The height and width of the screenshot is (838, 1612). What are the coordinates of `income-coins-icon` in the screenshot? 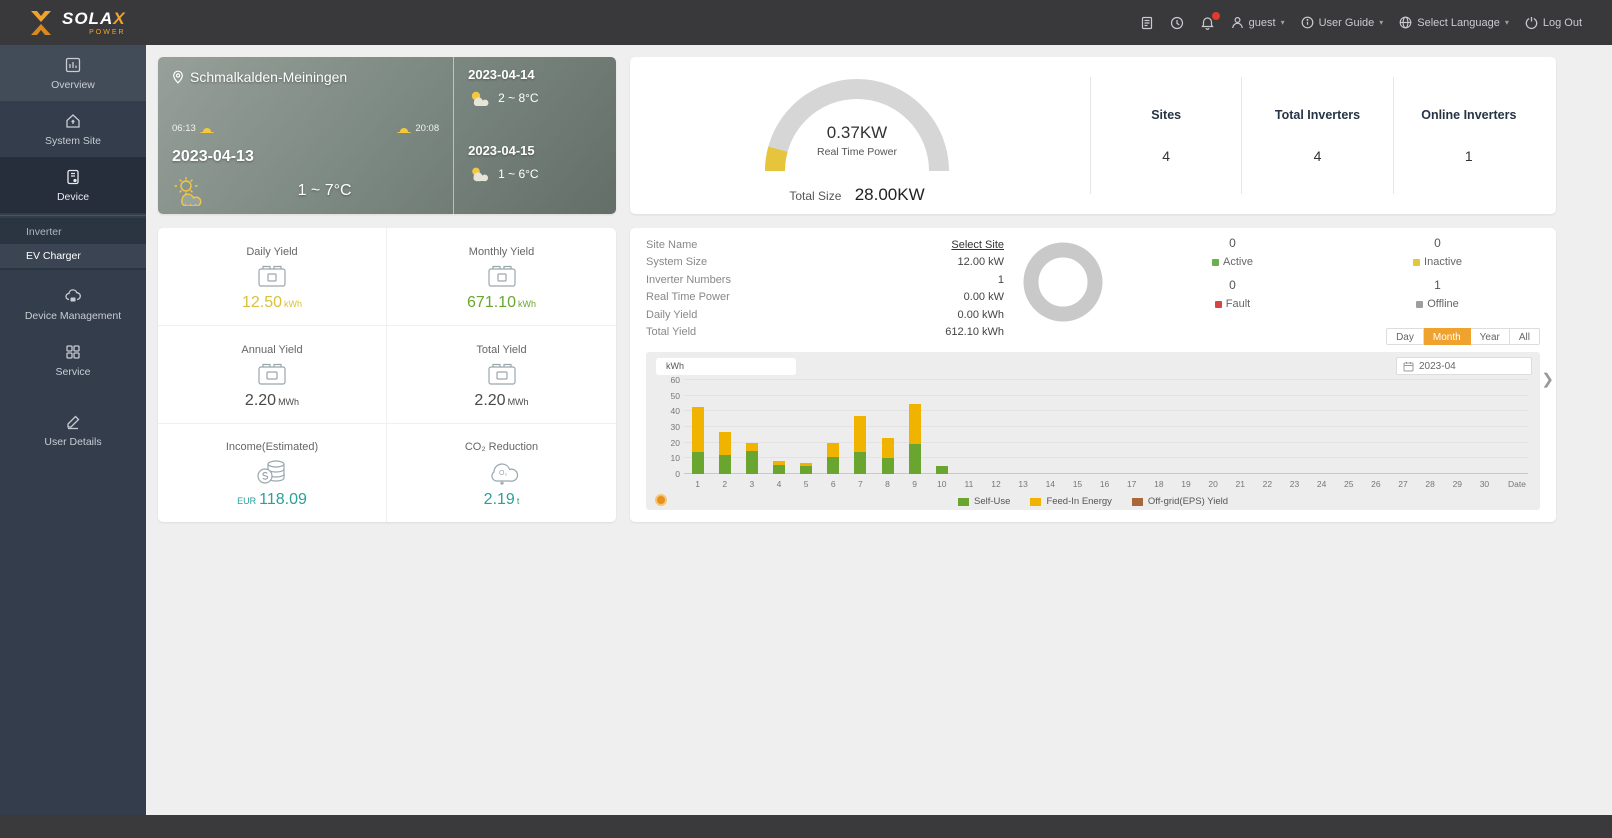 It's located at (271, 472).